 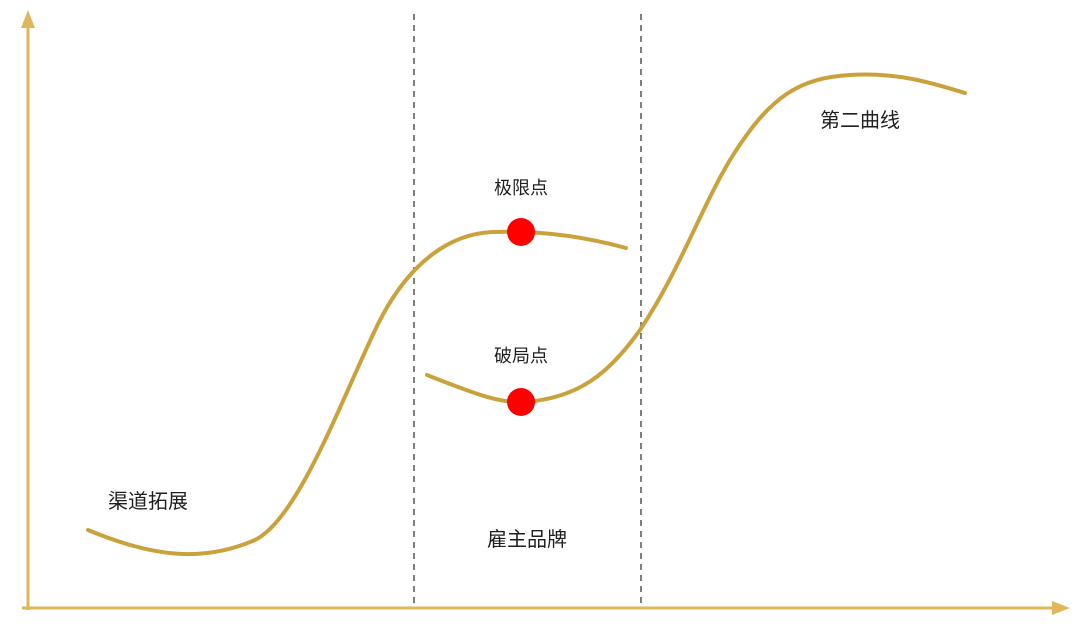 What do you see at coordinates (28, 19) in the screenshot?
I see `y-axis-arrow` at bounding box center [28, 19].